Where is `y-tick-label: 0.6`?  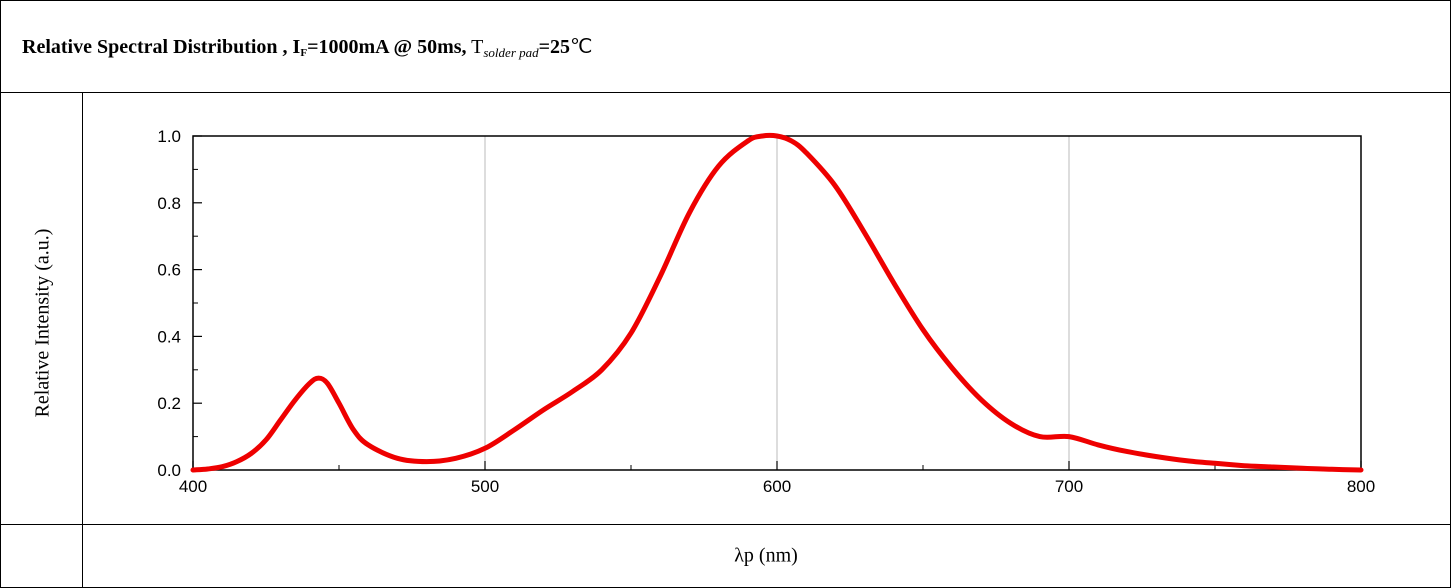 y-tick-label: 0.6 is located at coordinates (169, 270).